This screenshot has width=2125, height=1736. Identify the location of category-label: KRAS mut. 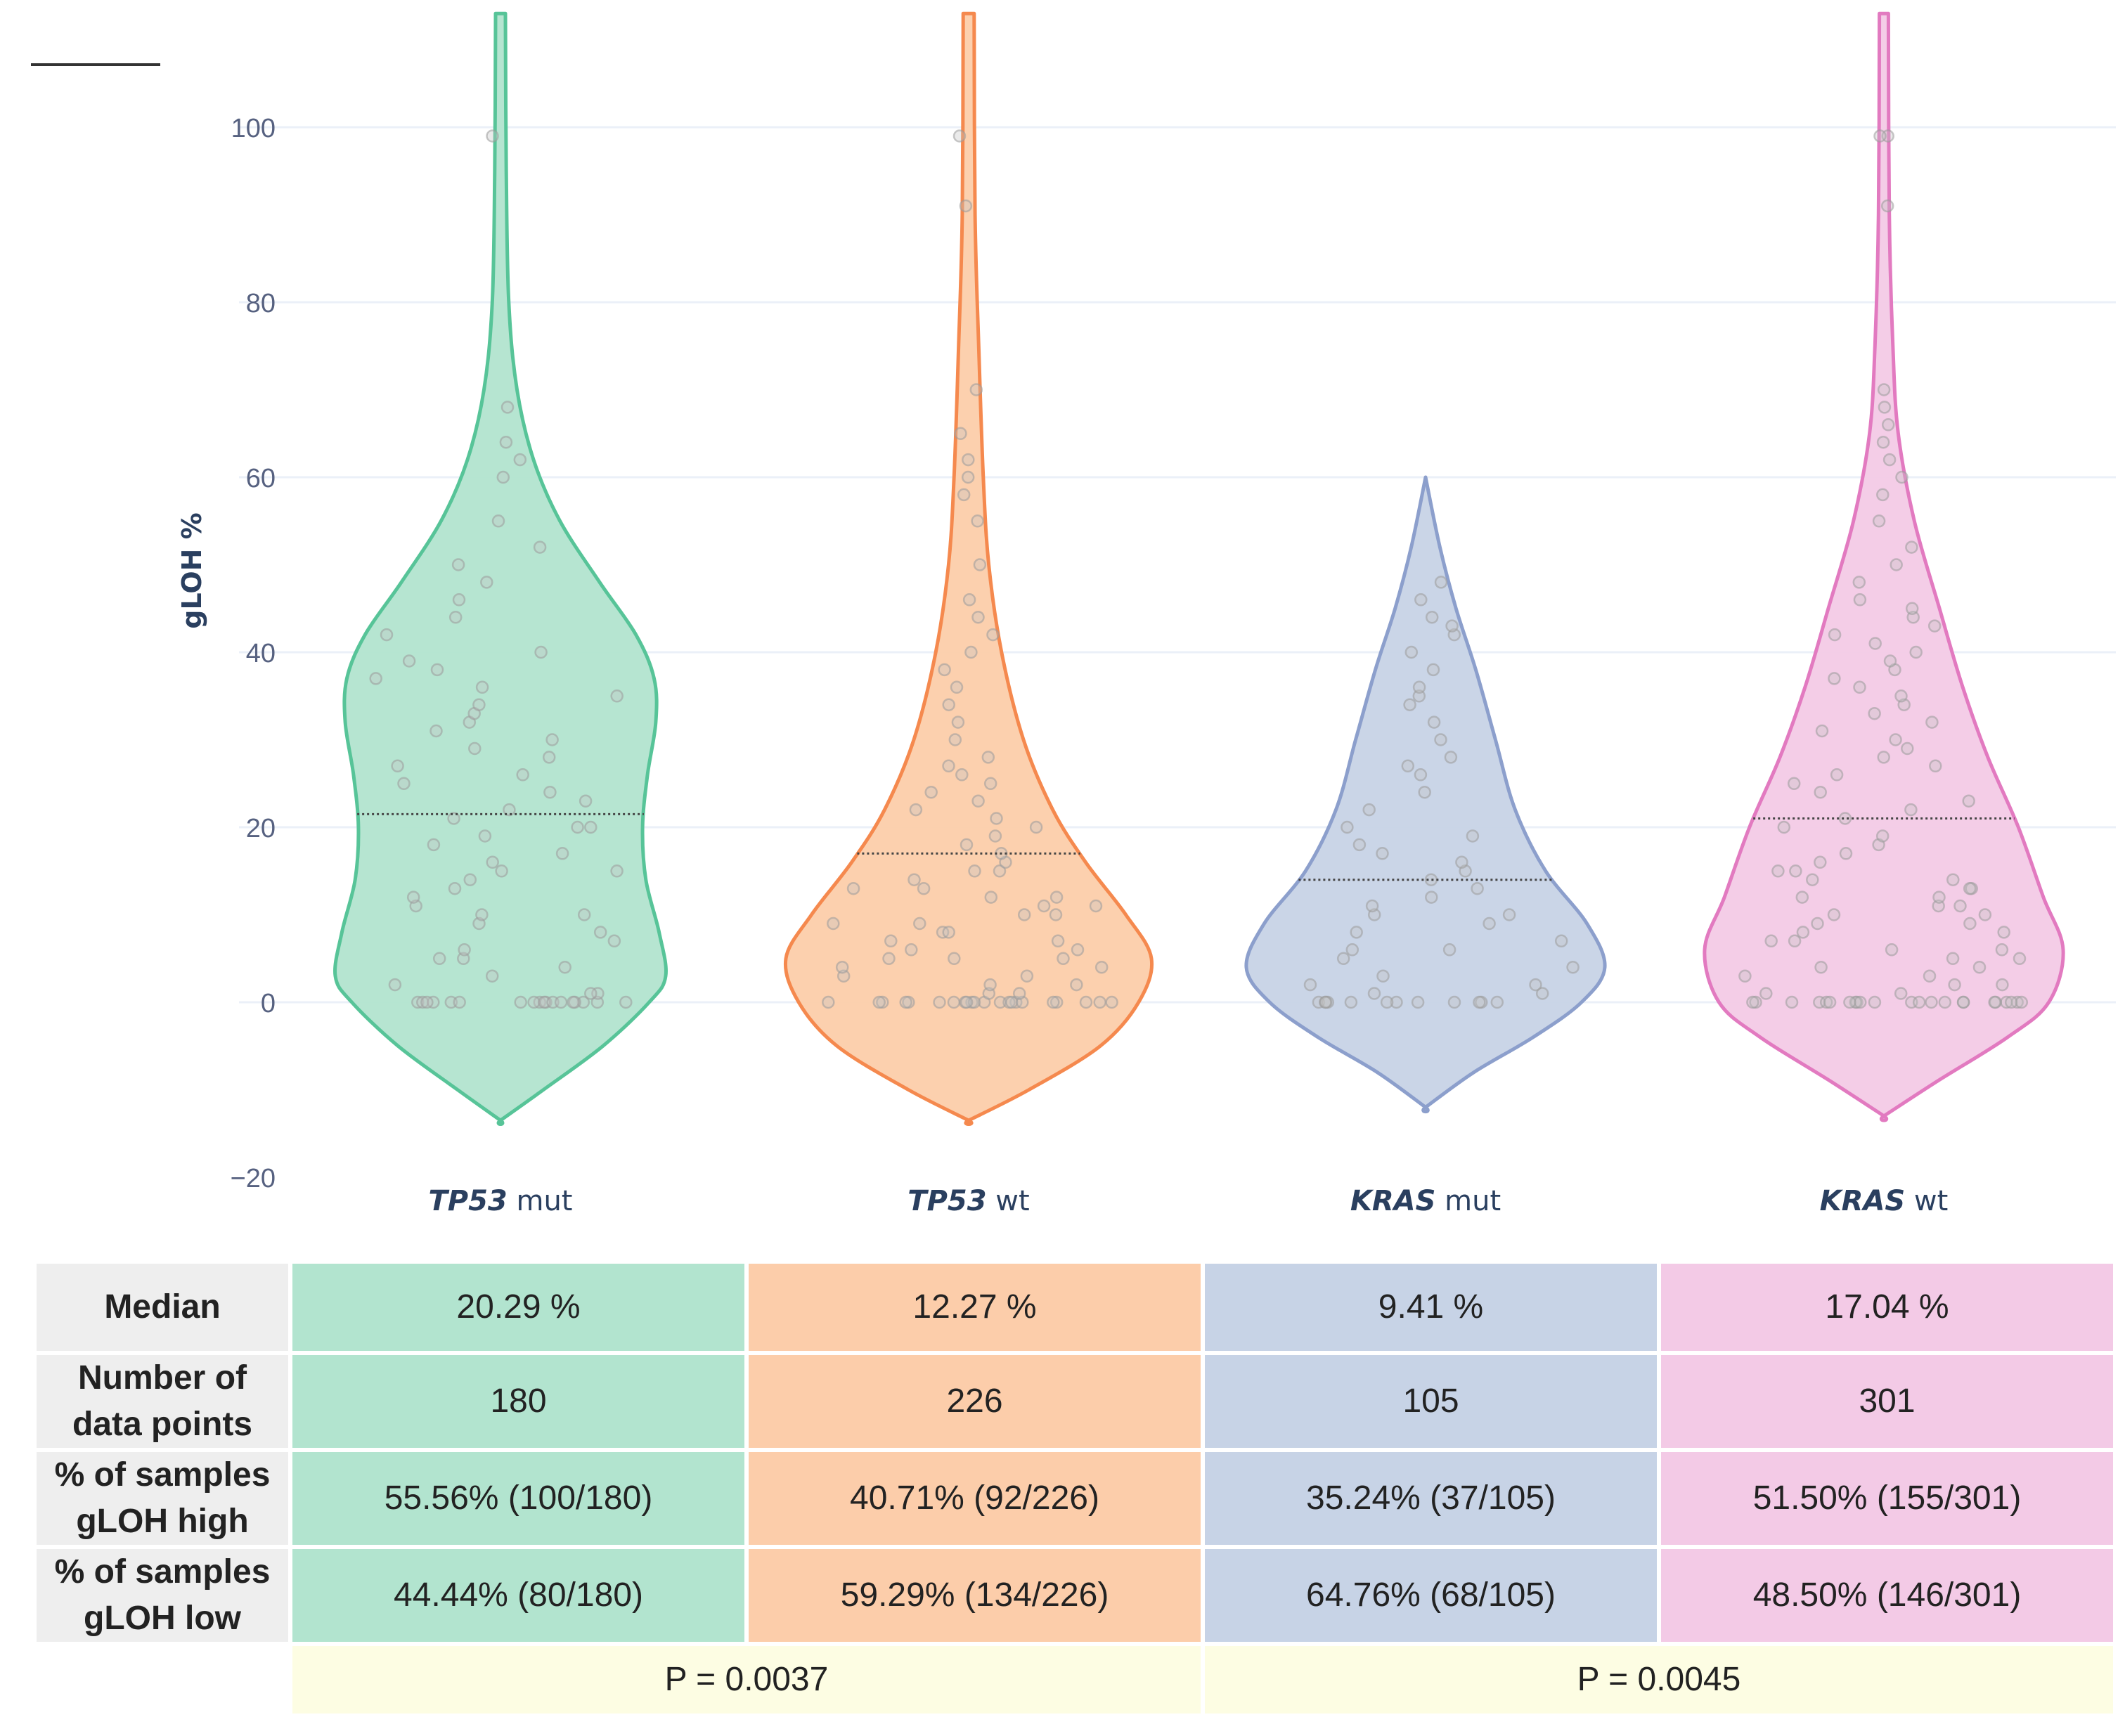
(1426, 1201).